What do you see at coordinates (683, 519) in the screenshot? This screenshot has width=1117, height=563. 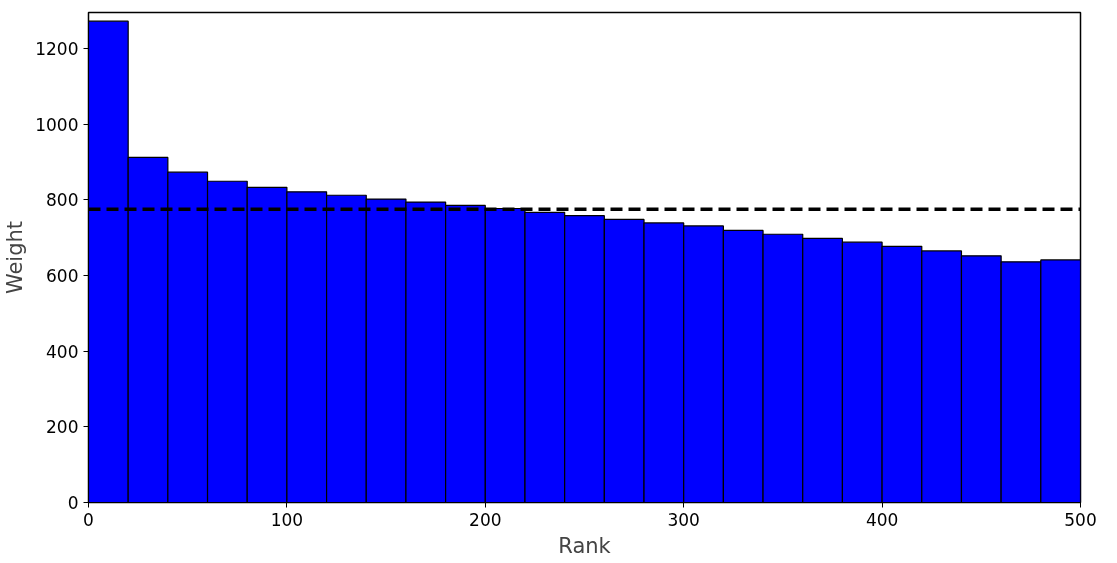 I see `x-tick-label: 300` at bounding box center [683, 519].